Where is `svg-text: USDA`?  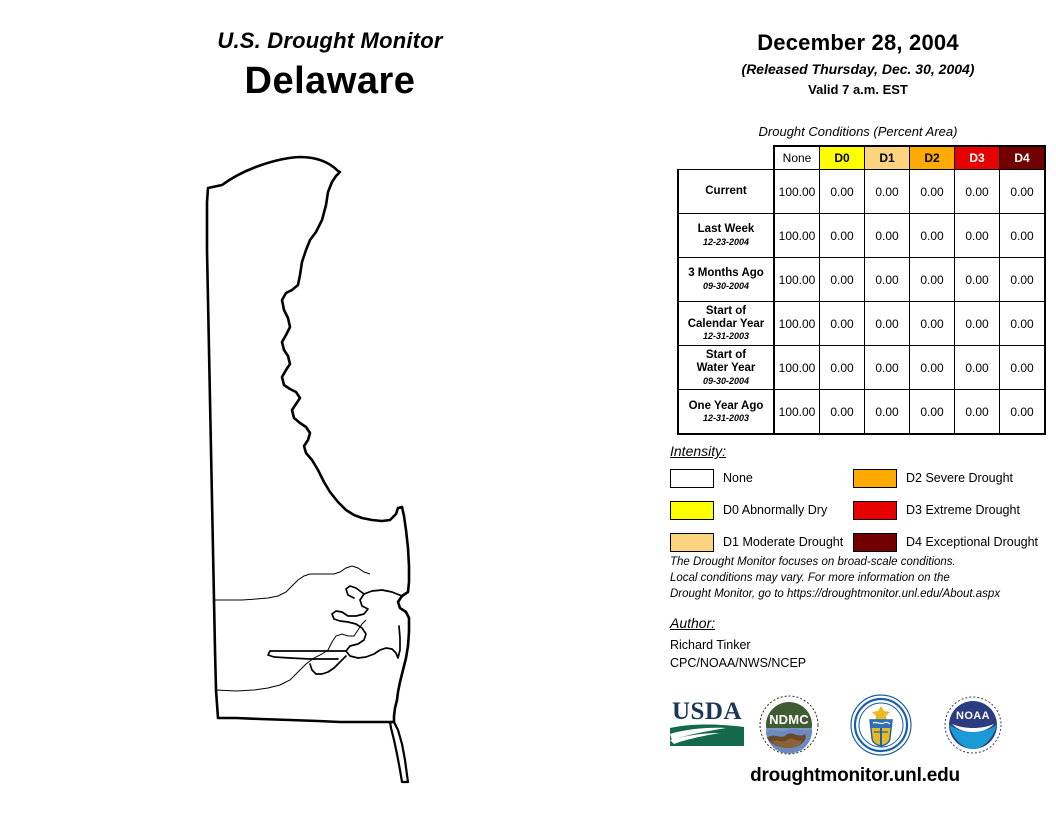
svg-text: USDA is located at coordinates (707, 711).